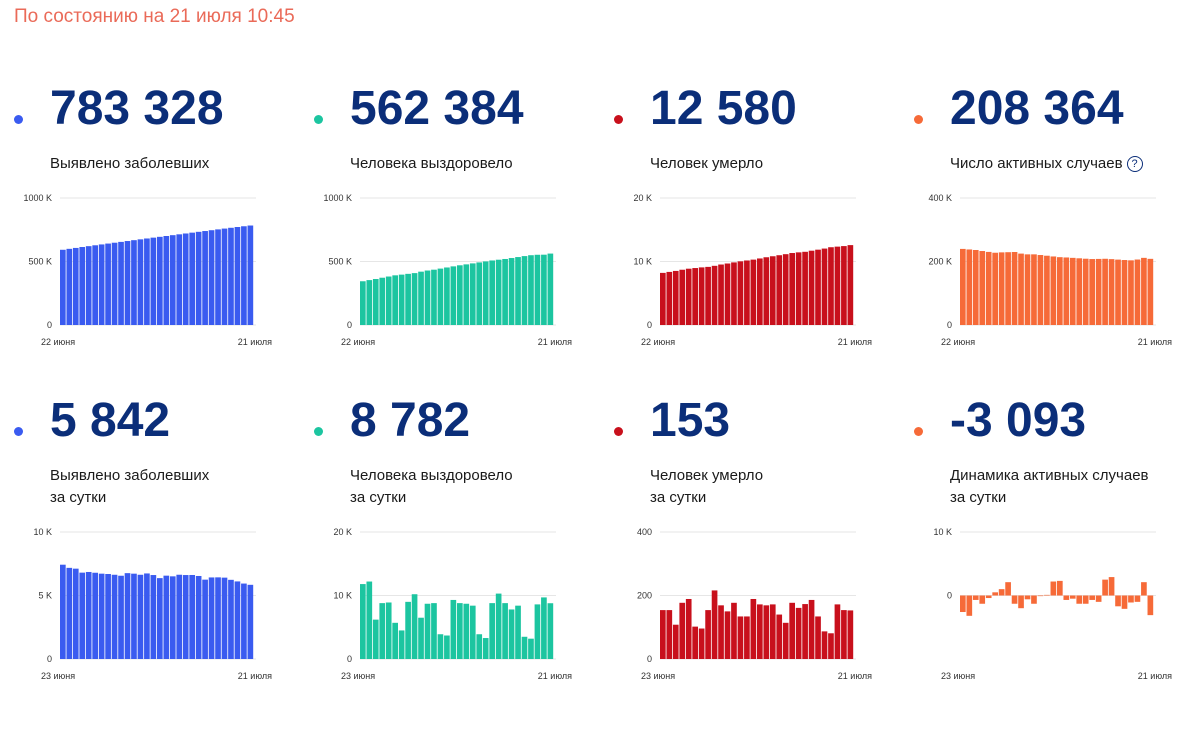 This screenshot has width=1195, height=729. I want to click on help-icon: ?, so click(1134, 164).